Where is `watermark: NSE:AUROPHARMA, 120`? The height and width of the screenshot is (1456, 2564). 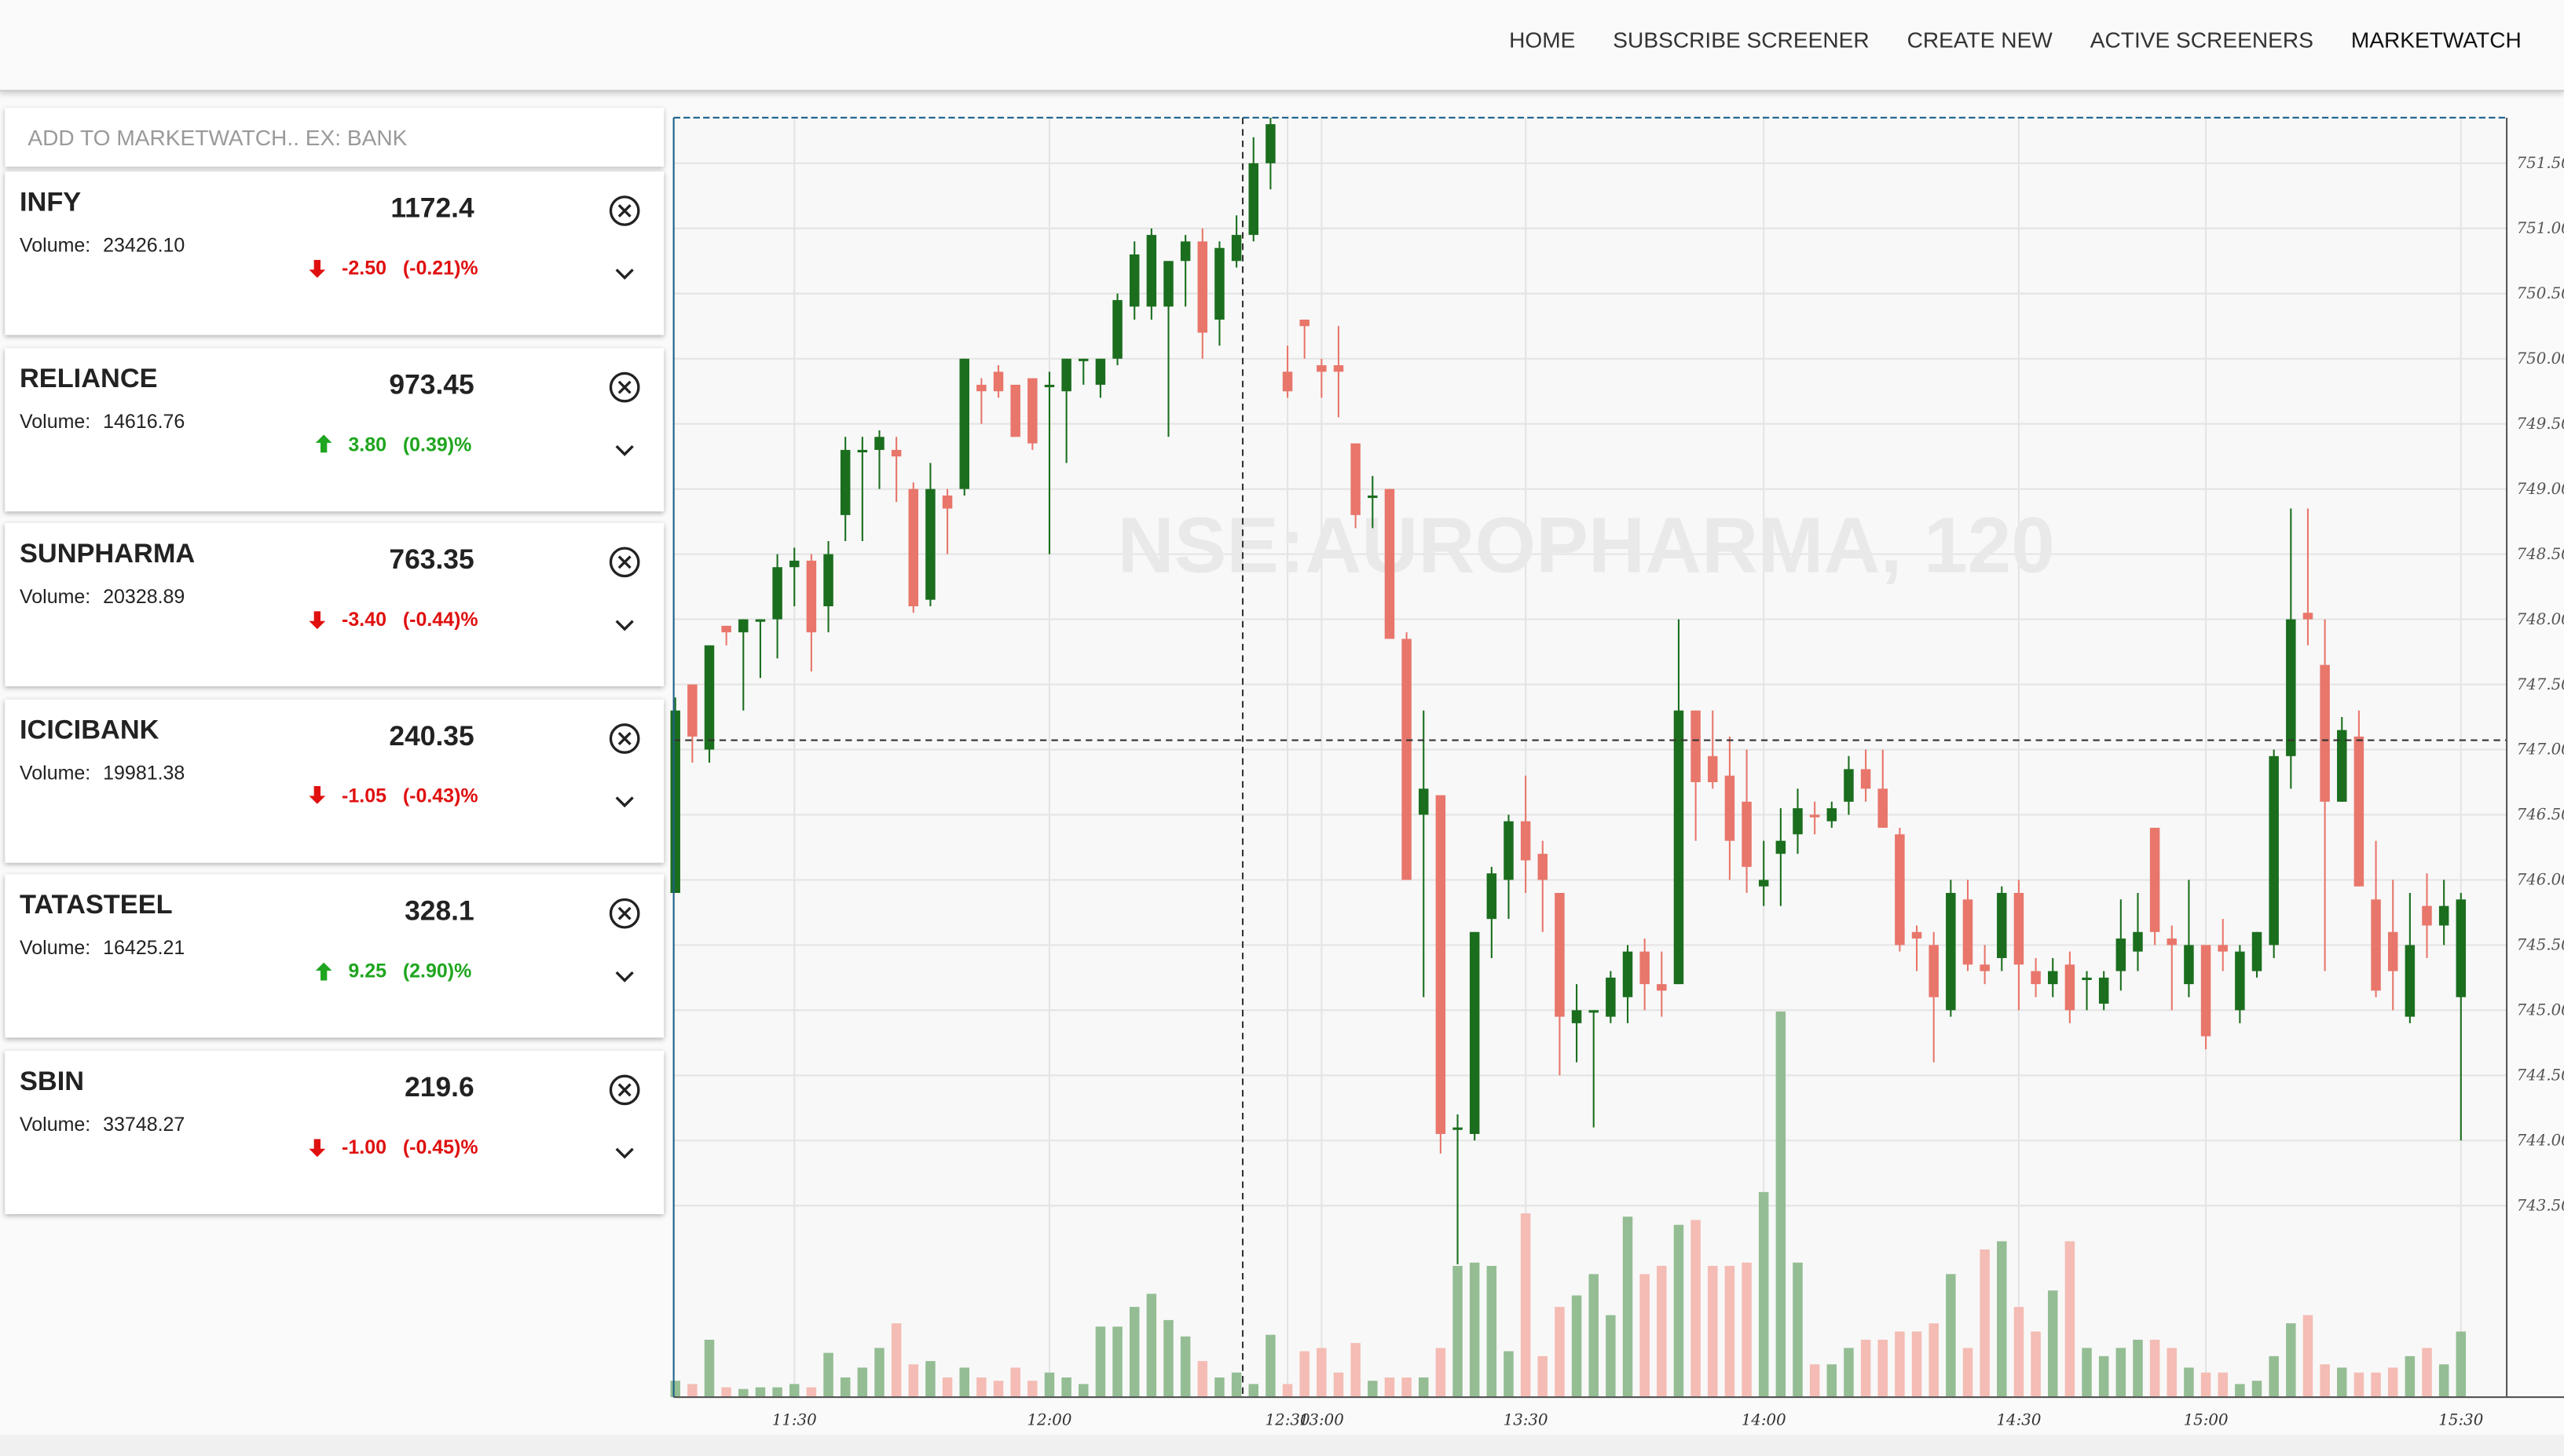
watermark: NSE:AUROPHARMA, 120 is located at coordinates (1585, 545).